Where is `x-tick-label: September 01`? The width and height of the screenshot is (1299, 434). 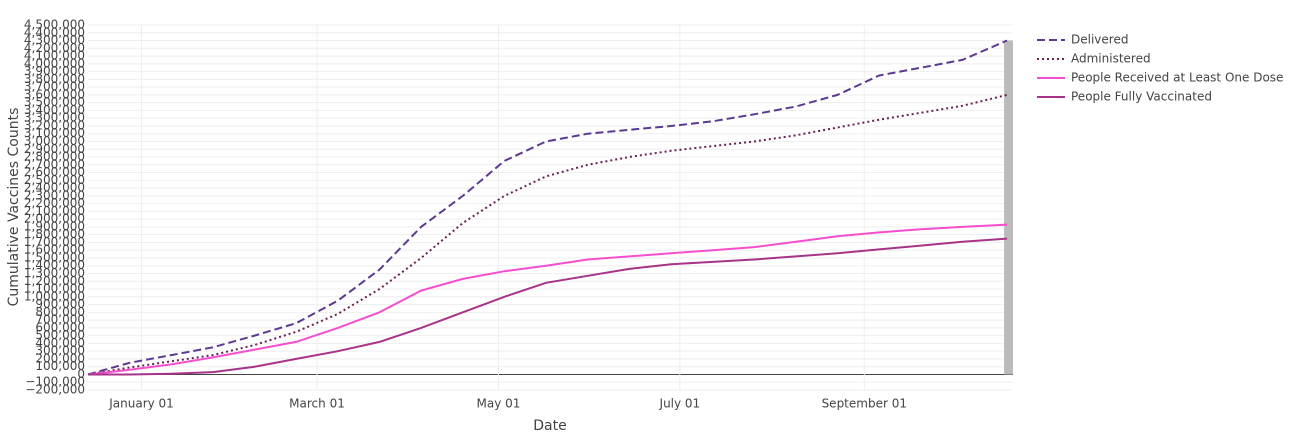 x-tick-label: September 01 is located at coordinates (864, 404).